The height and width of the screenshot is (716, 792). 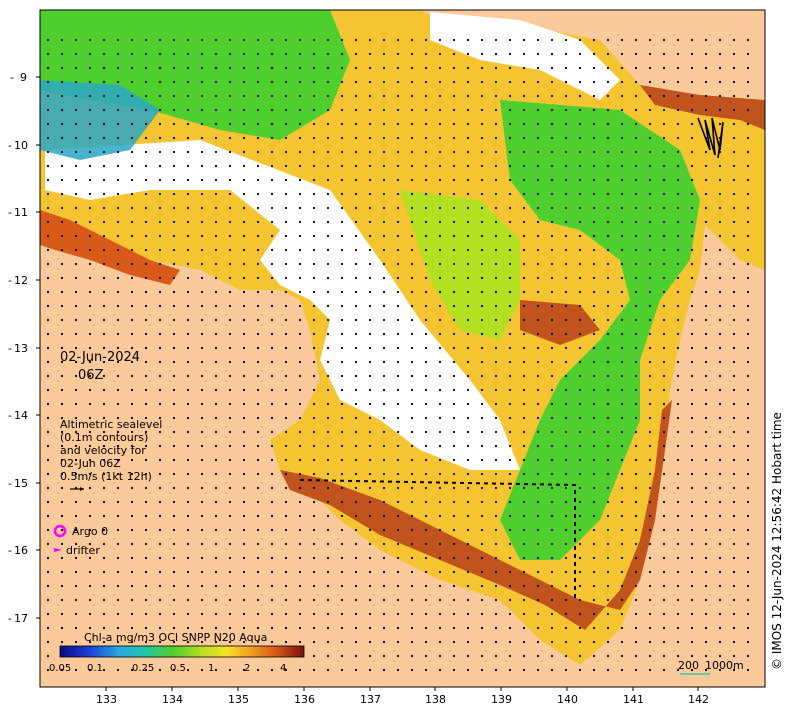 What do you see at coordinates (90, 531) in the screenshot?
I see `argo-legend-label: Argo 0` at bounding box center [90, 531].